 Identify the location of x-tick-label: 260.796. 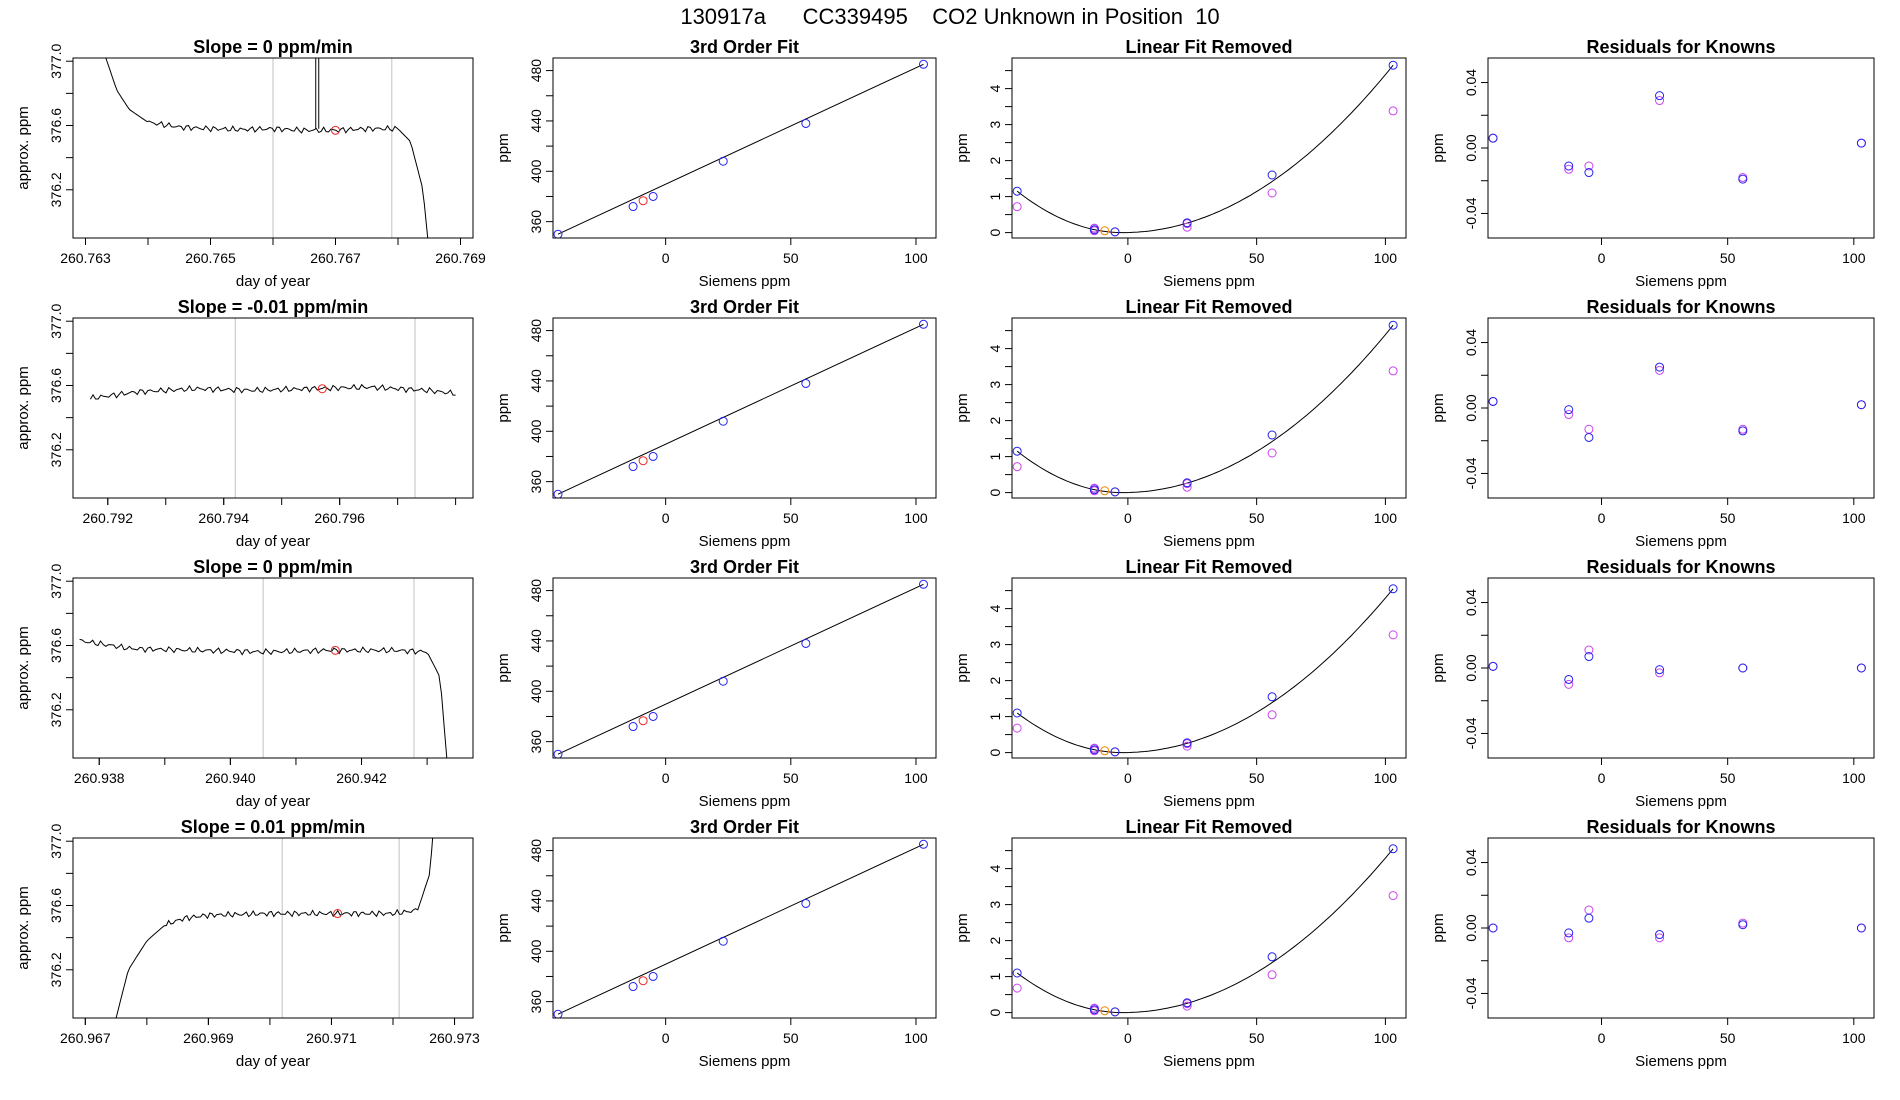
(339, 518).